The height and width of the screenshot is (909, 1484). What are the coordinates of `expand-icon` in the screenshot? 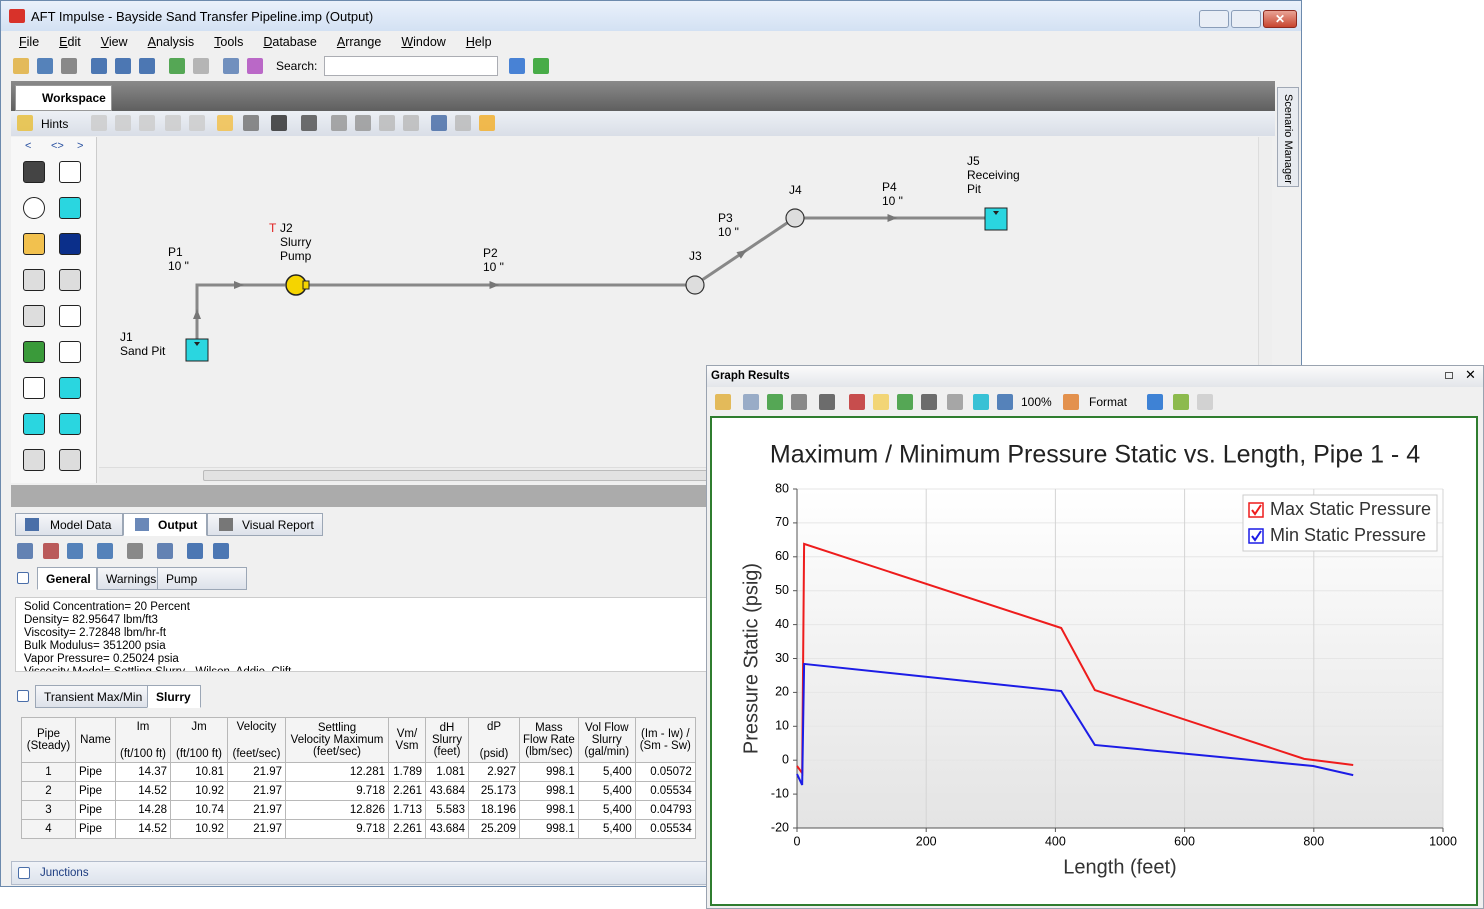 It's located at (24, 873).